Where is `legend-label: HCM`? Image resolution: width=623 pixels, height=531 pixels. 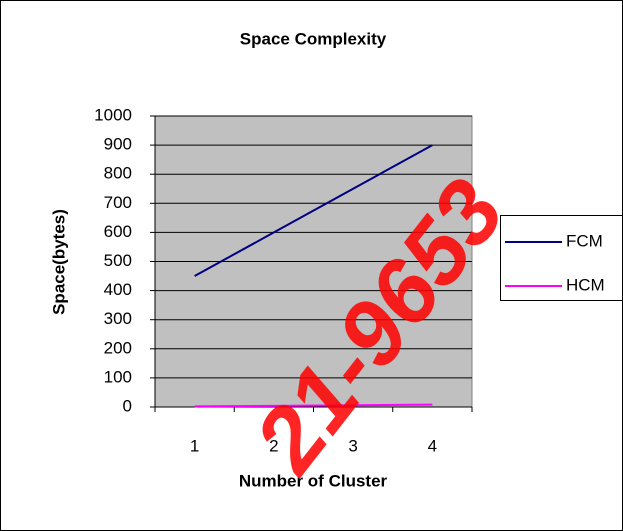 legend-label: HCM is located at coordinates (585, 284).